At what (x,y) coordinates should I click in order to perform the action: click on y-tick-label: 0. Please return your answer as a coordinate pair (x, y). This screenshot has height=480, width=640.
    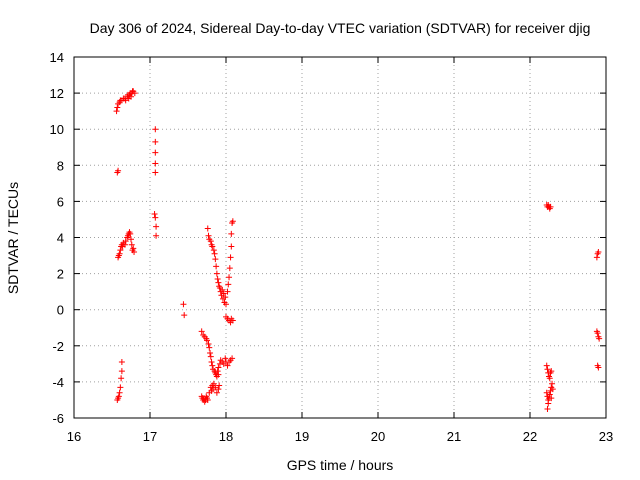
    Looking at the image, I should click on (60, 310).